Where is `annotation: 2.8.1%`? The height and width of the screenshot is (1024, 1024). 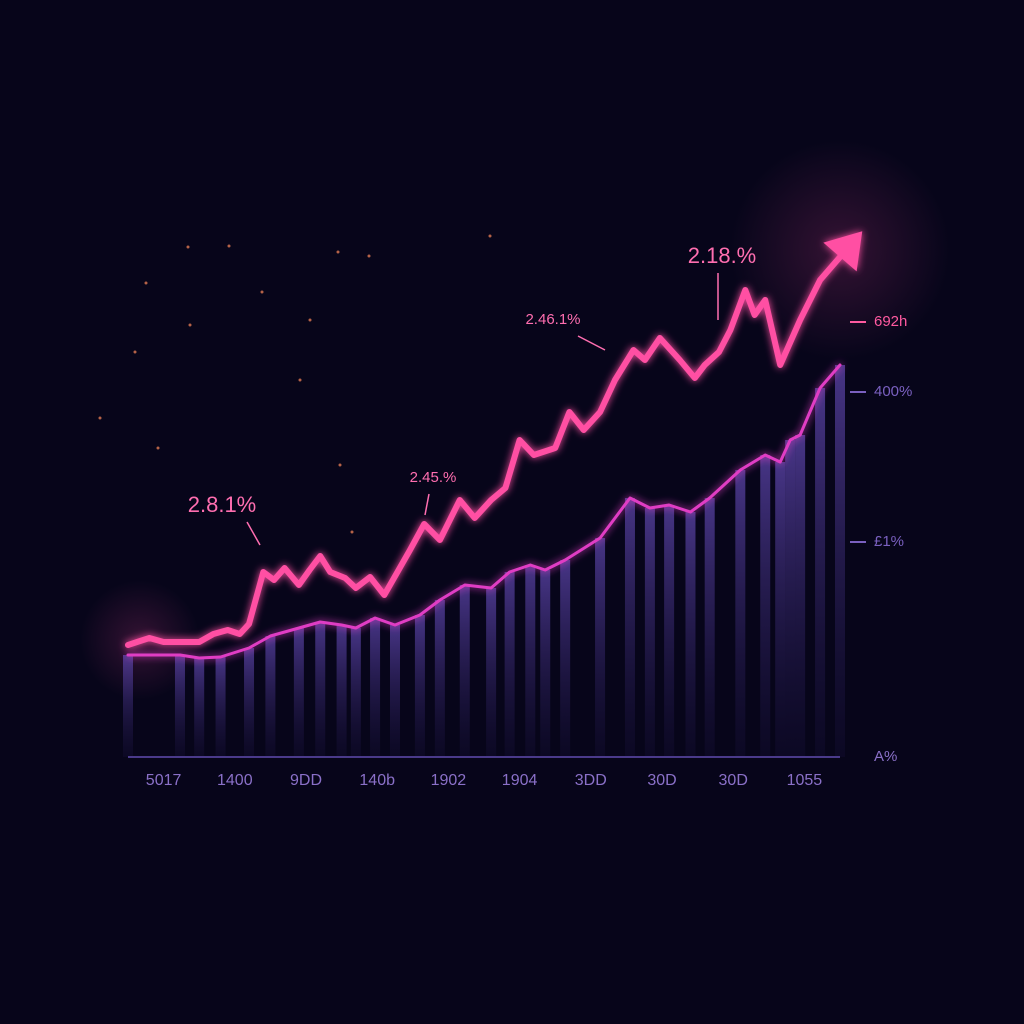 annotation: 2.8.1% is located at coordinates (222, 504).